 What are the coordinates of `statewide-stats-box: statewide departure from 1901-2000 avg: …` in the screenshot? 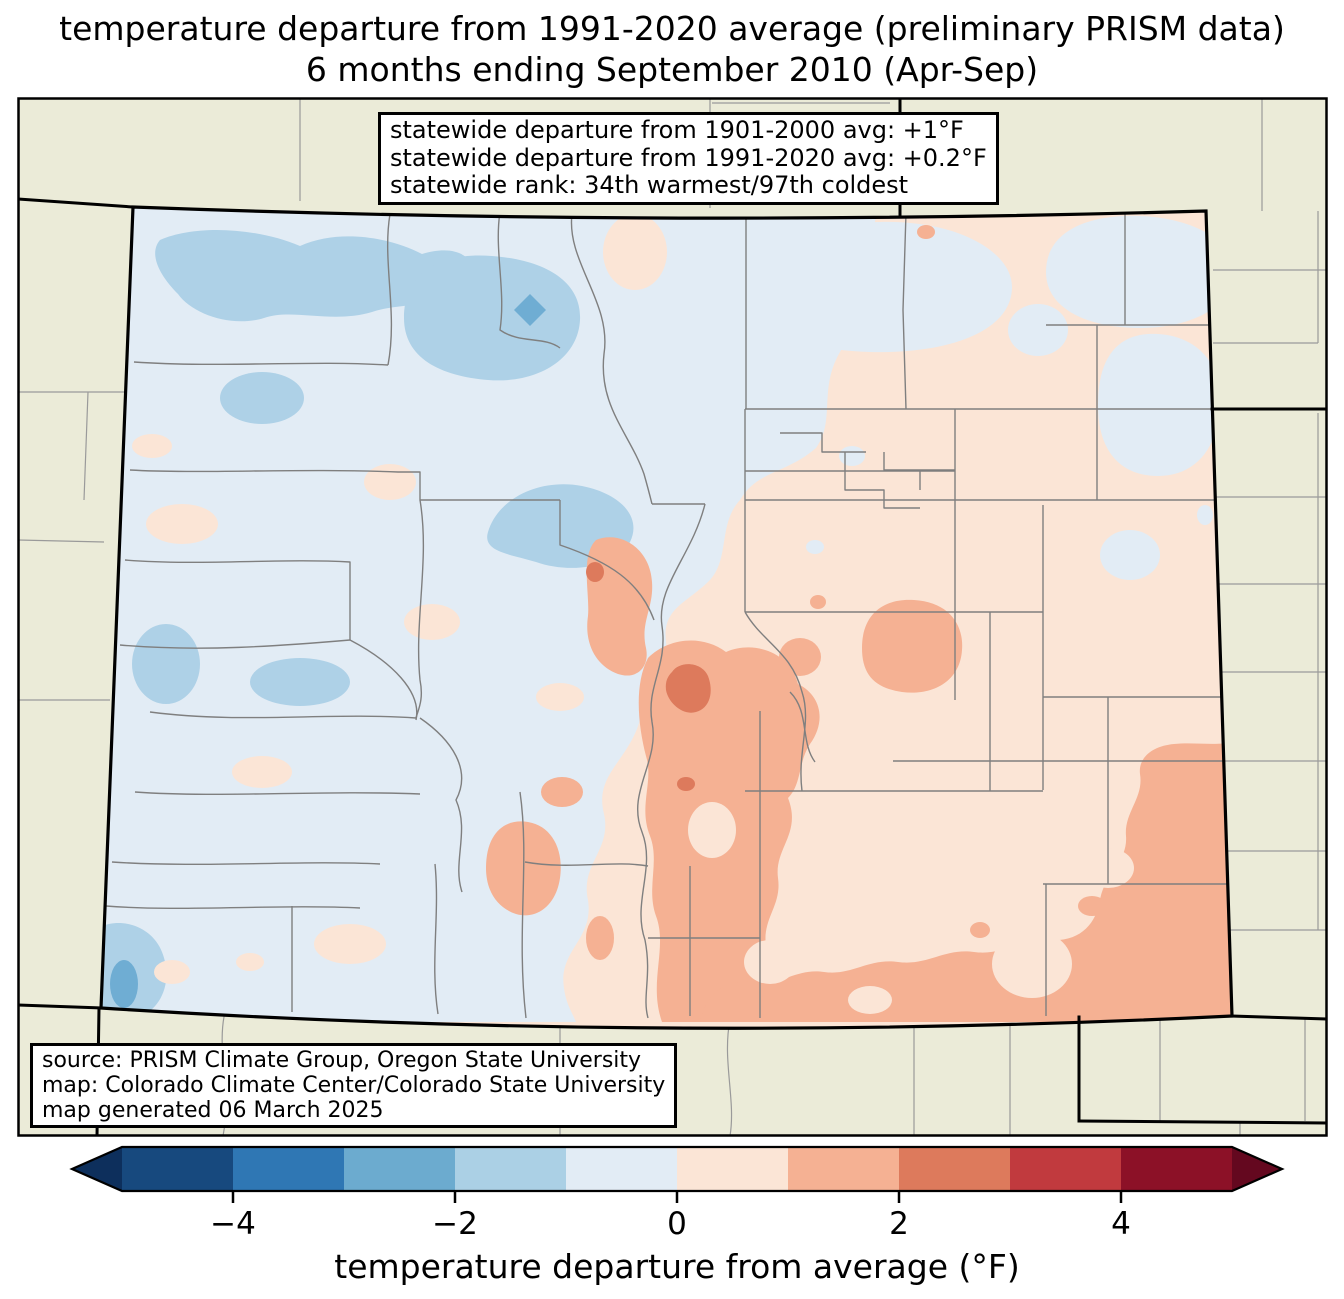 It's located at (688, 158).